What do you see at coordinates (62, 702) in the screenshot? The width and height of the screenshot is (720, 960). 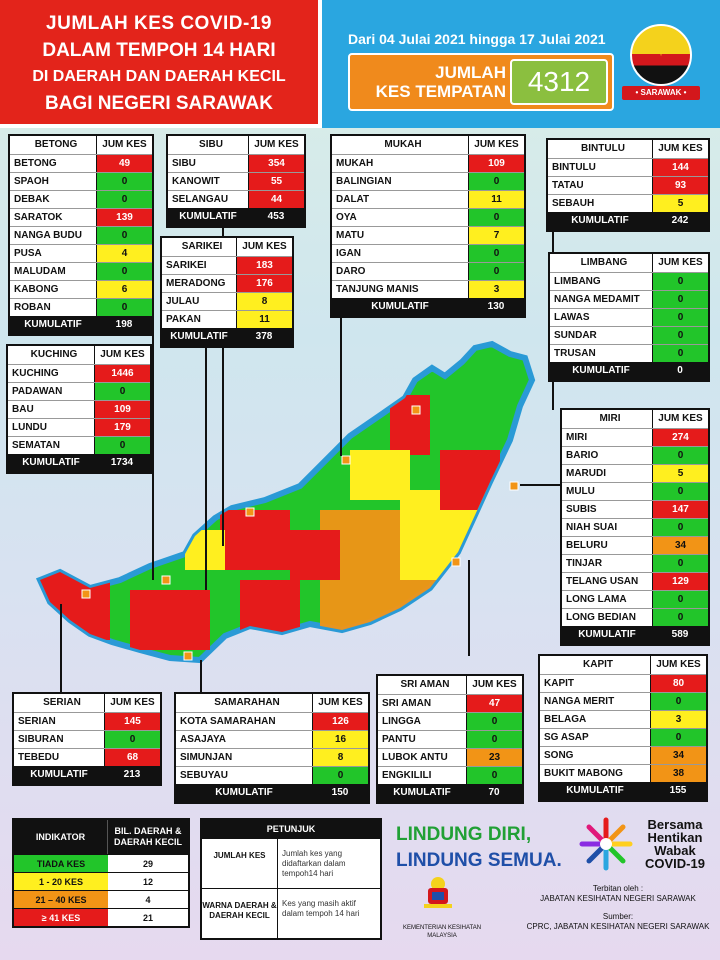 I see `division-name: SERIAN` at bounding box center [62, 702].